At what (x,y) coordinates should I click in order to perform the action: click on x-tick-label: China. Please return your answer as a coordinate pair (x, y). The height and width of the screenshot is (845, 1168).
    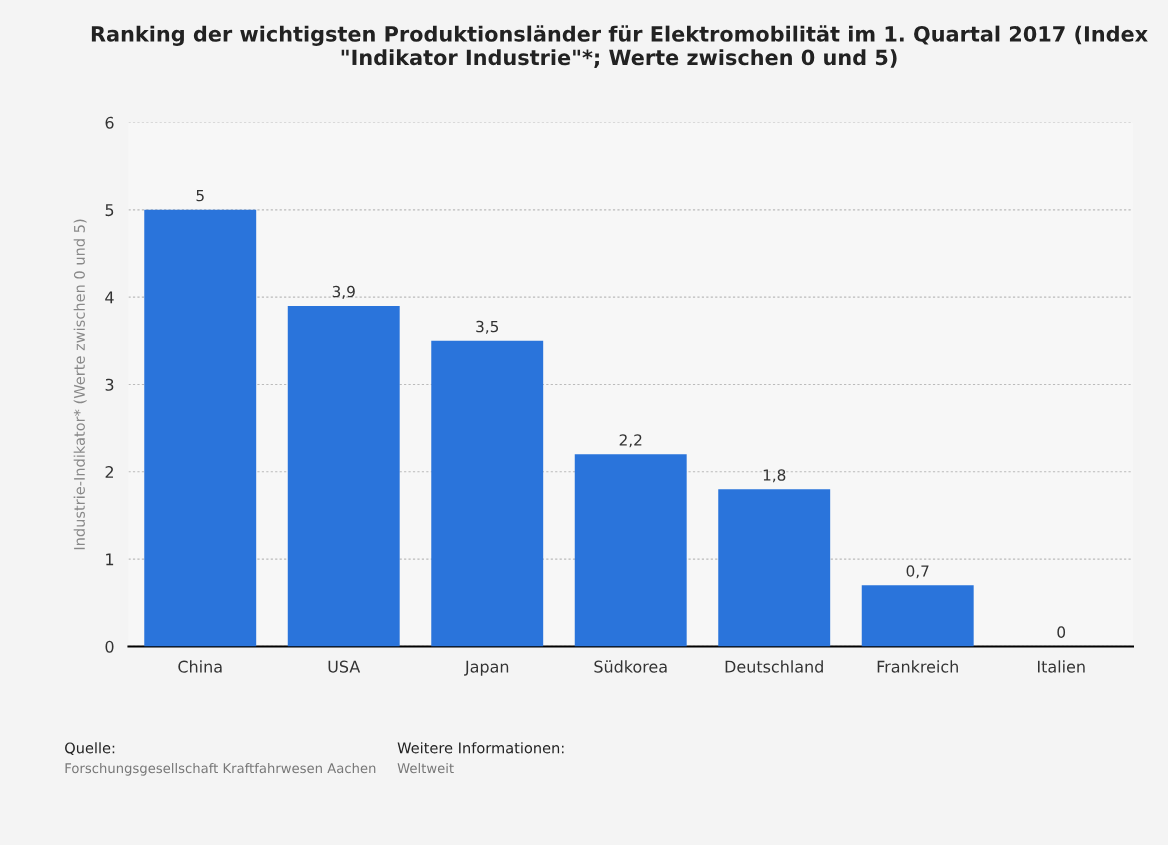
    Looking at the image, I should click on (200, 666).